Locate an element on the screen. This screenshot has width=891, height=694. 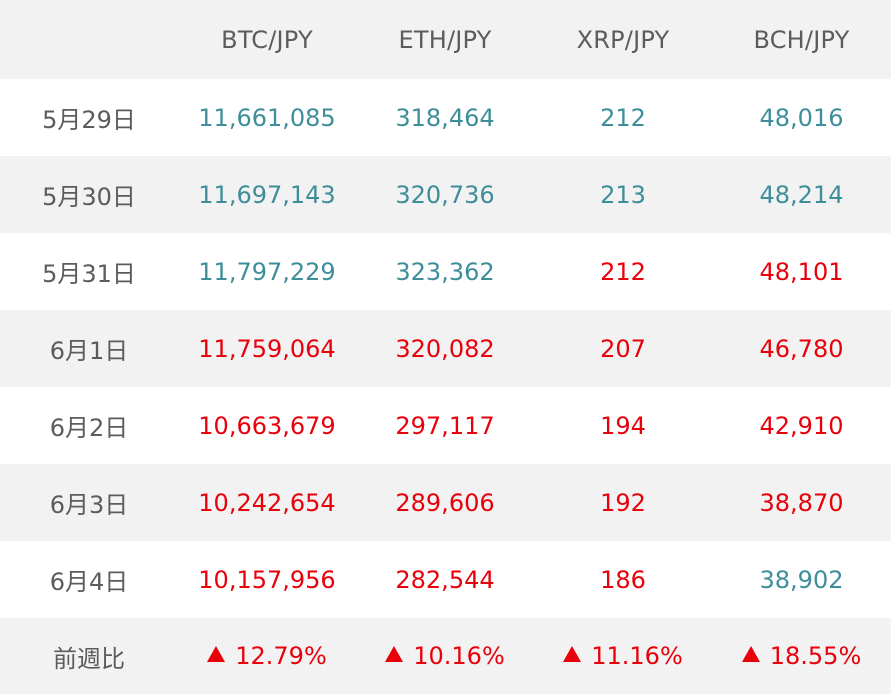
xrp-price-cell: 194 is located at coordinates (623, 425).